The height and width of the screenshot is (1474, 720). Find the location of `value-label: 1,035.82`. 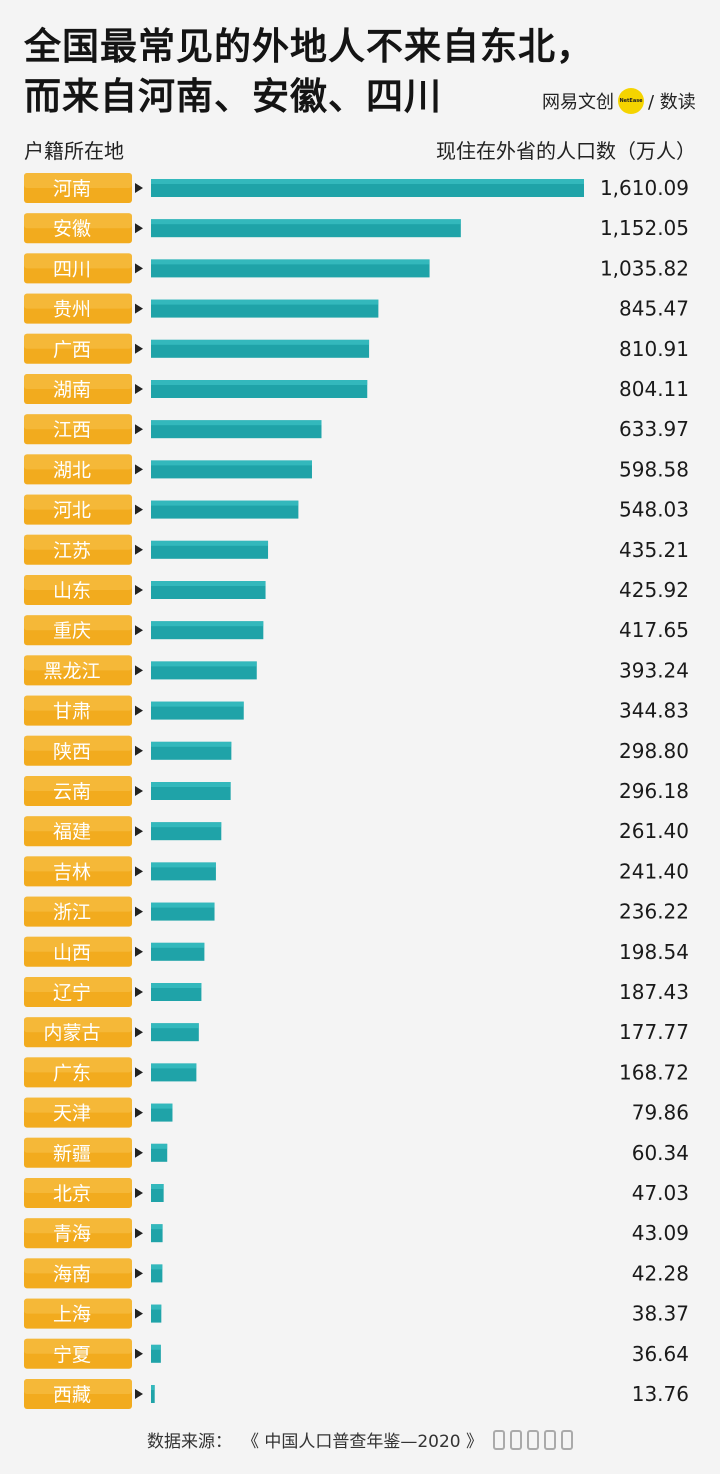

value-label: 1,035.82 is located at coordinates (644, 268).